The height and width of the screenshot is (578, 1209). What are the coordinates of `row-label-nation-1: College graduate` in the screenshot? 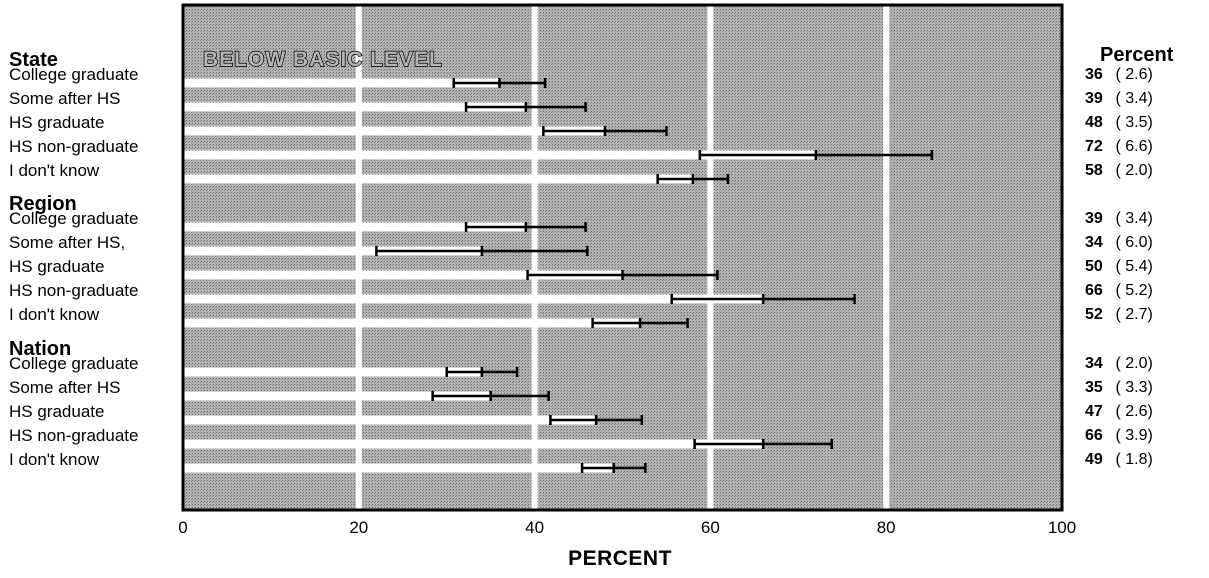 It's located at (74, 363).